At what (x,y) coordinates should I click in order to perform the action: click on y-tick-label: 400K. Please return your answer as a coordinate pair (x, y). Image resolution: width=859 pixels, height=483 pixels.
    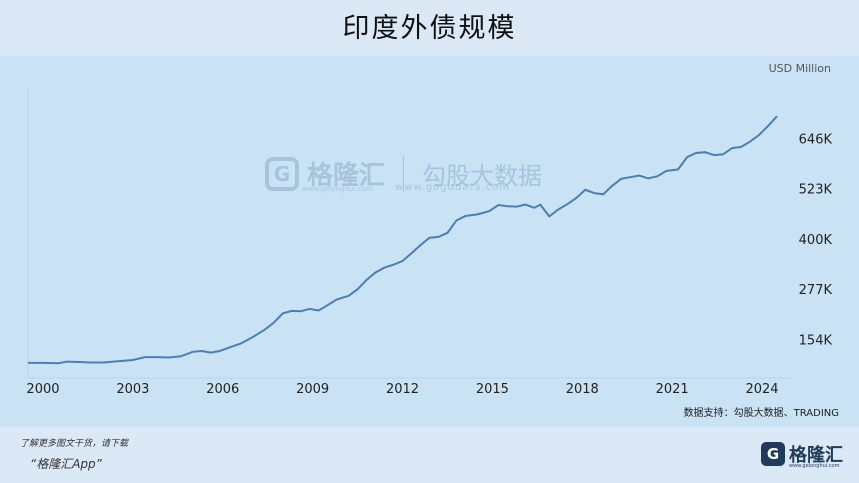
    Looking at the image, I should click on (816, 240).